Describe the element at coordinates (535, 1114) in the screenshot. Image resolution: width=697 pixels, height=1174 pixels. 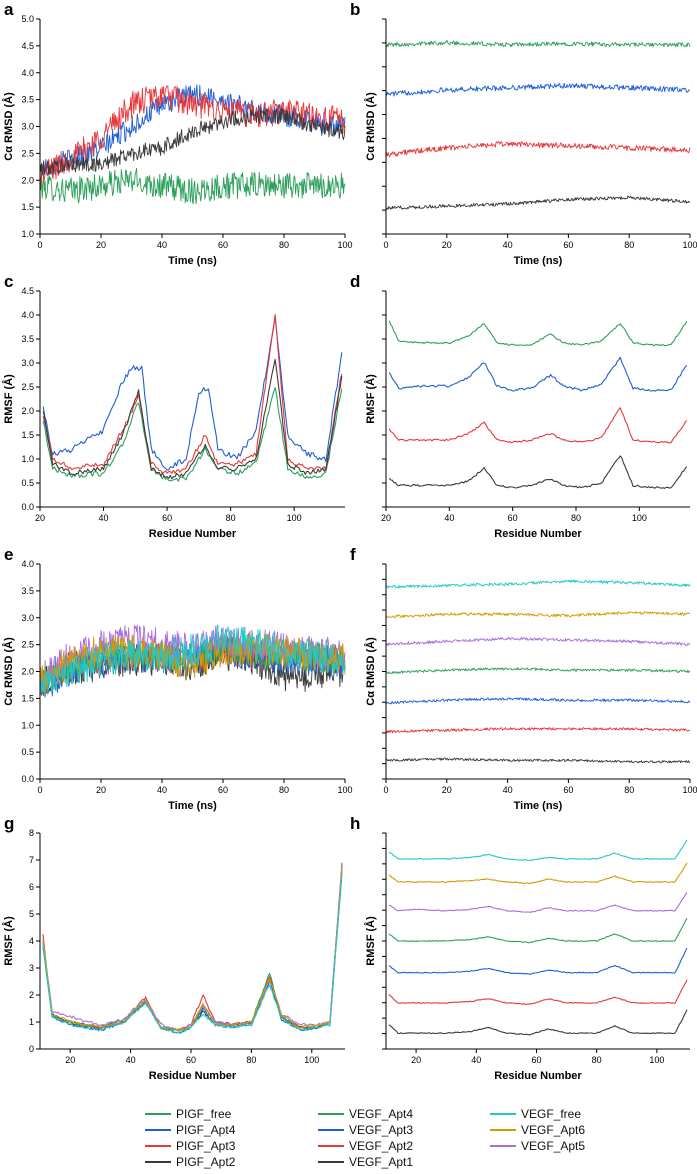
I see `legend-item: VEGF_free` at that location.